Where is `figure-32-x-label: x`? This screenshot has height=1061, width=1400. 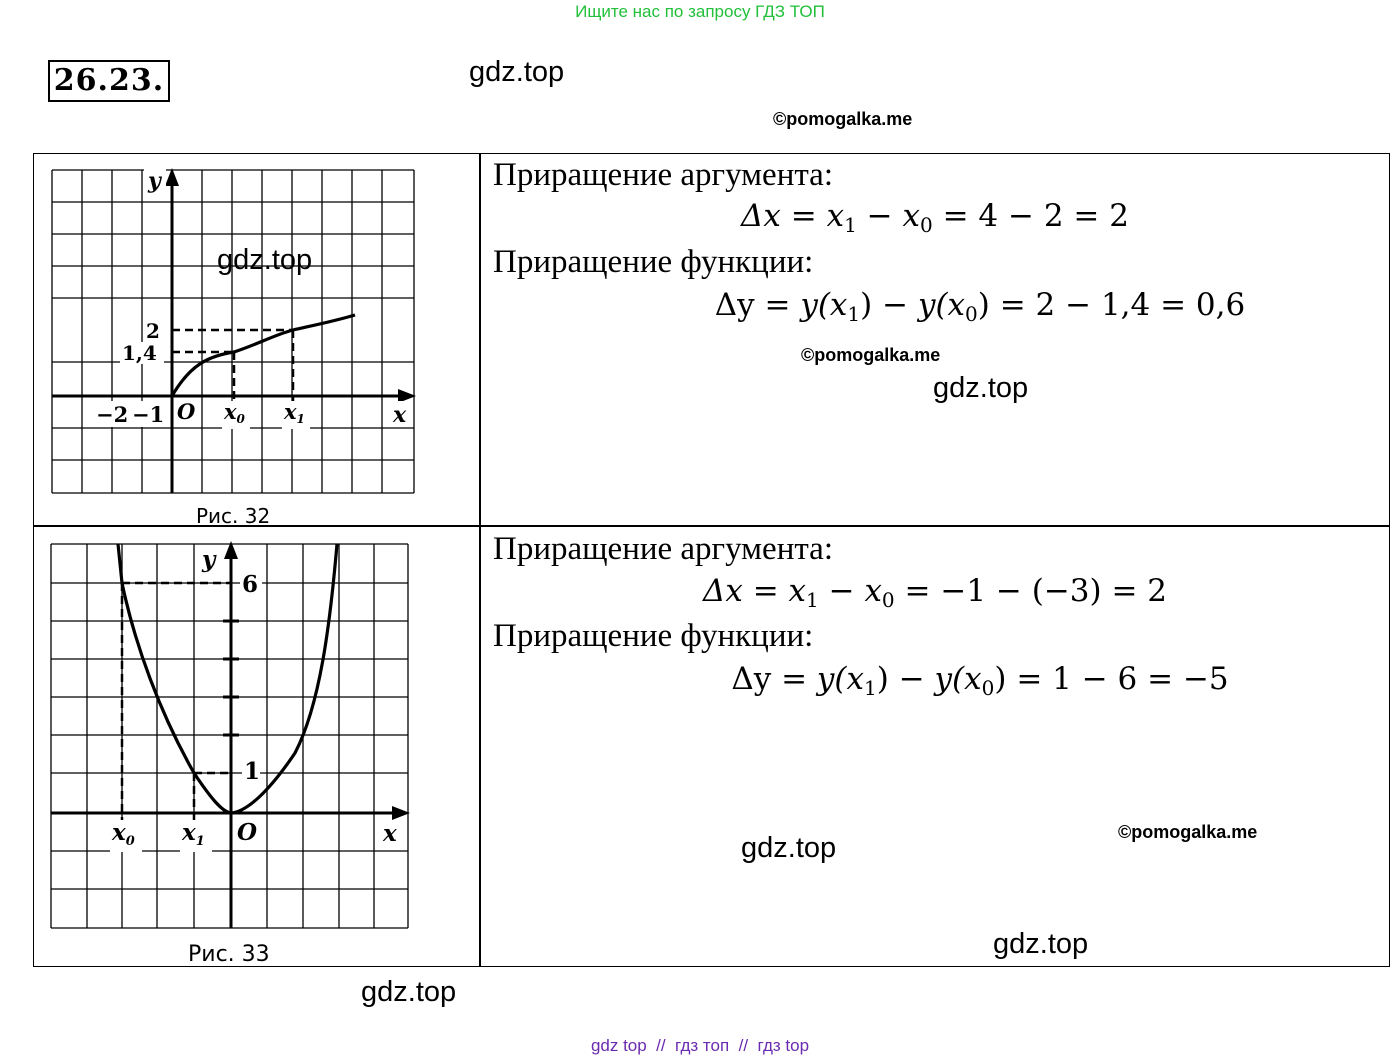
figure-32-x-label: x is located at coordinates (399, 415).